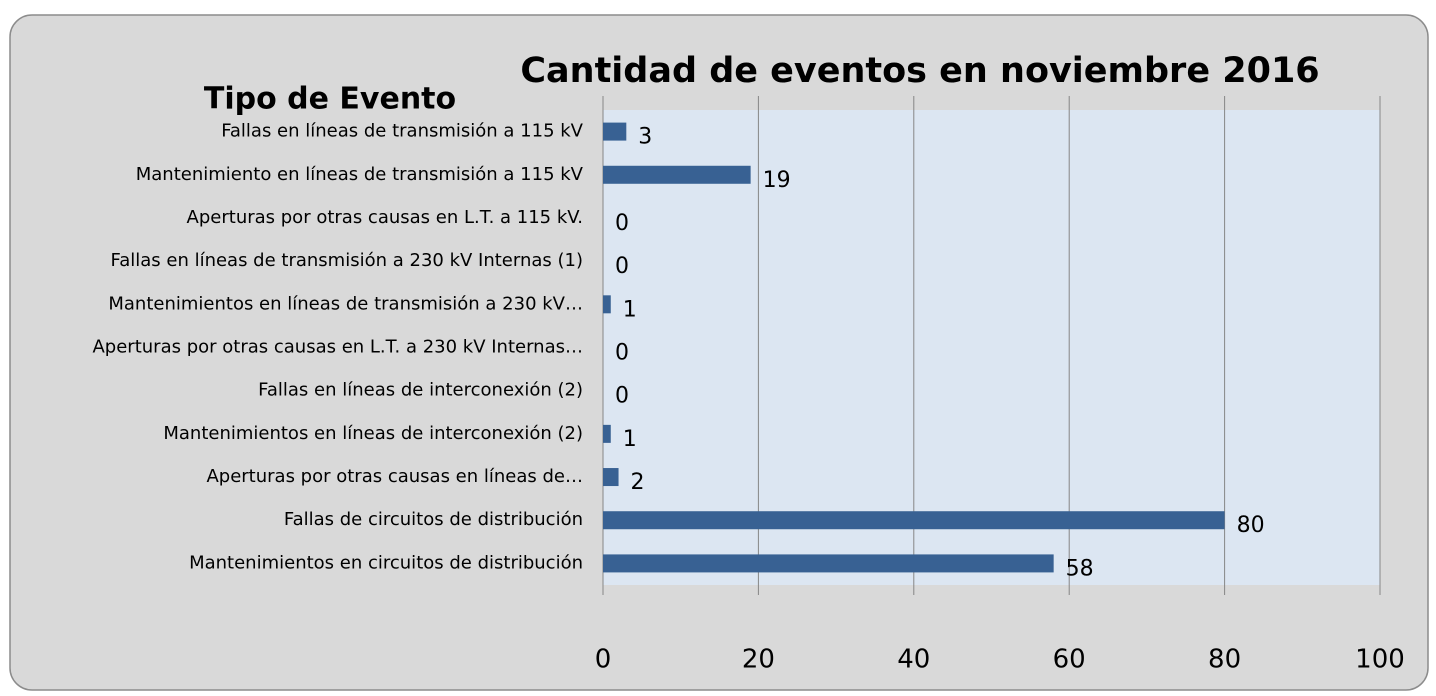  What do you see at coordinates (402, 131) in the screenshot?
I see `y-tick-label: Fallas en líneas de transmisión a 115 kV` at bounding box center [402, 131].